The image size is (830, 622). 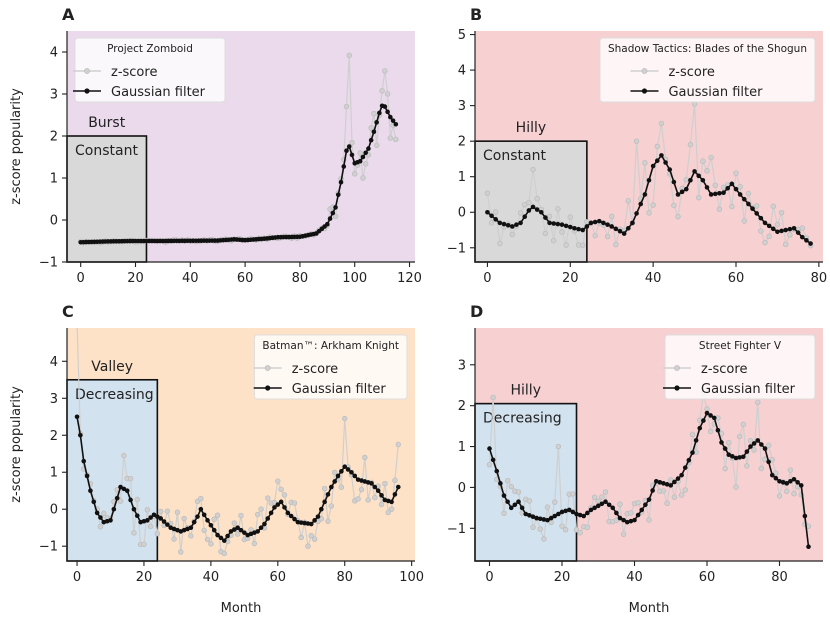 I want to click on legend-gauss-marker, so click(x=268, y=388).